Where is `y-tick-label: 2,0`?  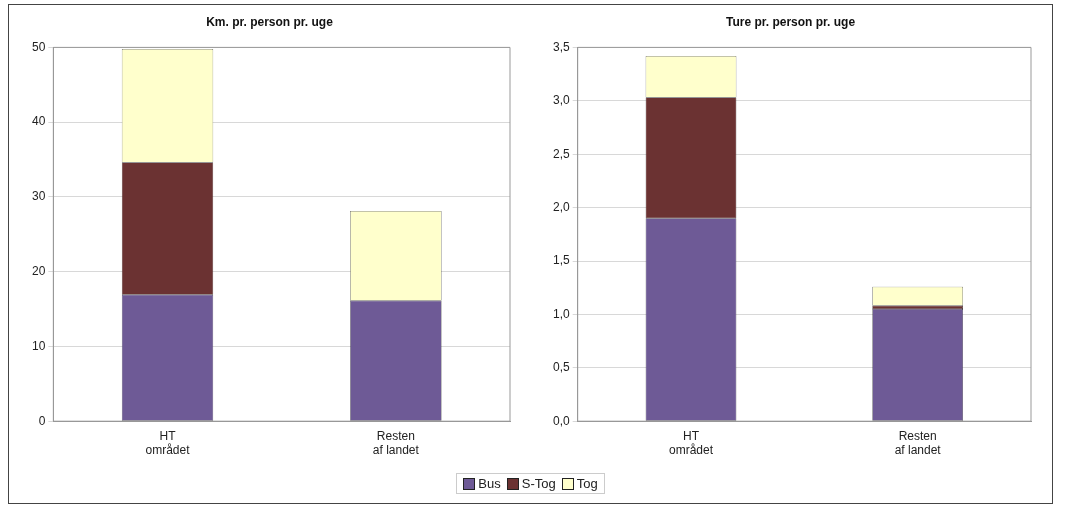 y-tick-label: 2,0 is located at coordinates (561, 206).